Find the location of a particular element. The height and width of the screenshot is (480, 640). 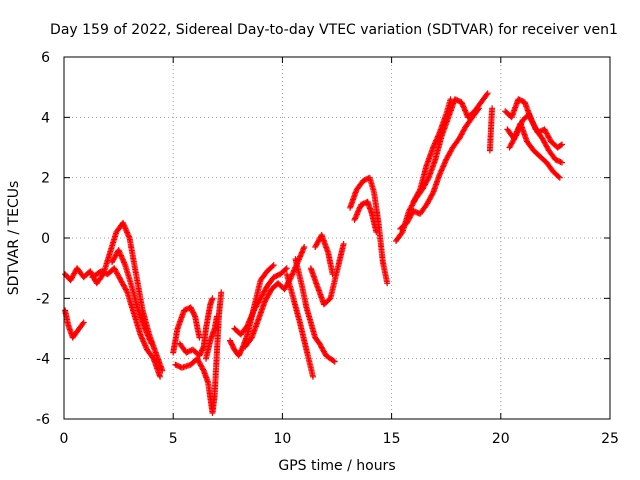

x-tick-label: 25 is located at coordinates (610, 439).